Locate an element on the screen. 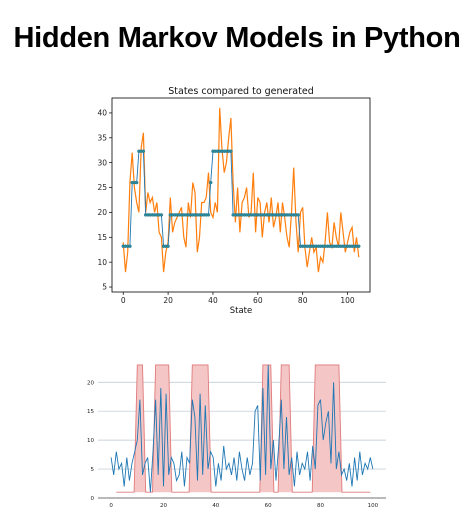 The image size is (474, 532). y-tick-label: 0 is located at coordinates (93, 499).